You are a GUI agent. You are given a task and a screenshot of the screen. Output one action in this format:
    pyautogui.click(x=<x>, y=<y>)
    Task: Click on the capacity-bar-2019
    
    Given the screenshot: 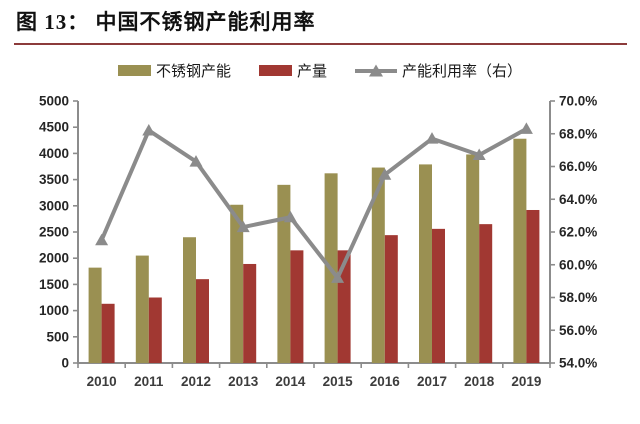 What is the action you would take?
    pyautogui.click(x=520, y=250)
    